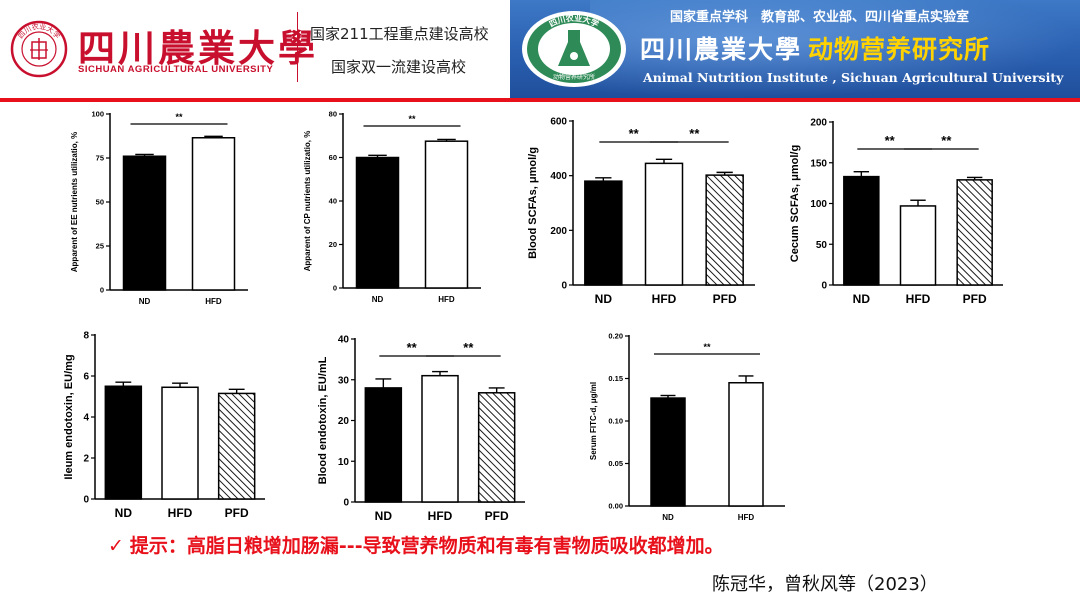  I want to click on tip-message: 提示：高脂日粮增加肠漏---导致营养物质和有毒有害物质吸收都增加。, so click(426, 546).